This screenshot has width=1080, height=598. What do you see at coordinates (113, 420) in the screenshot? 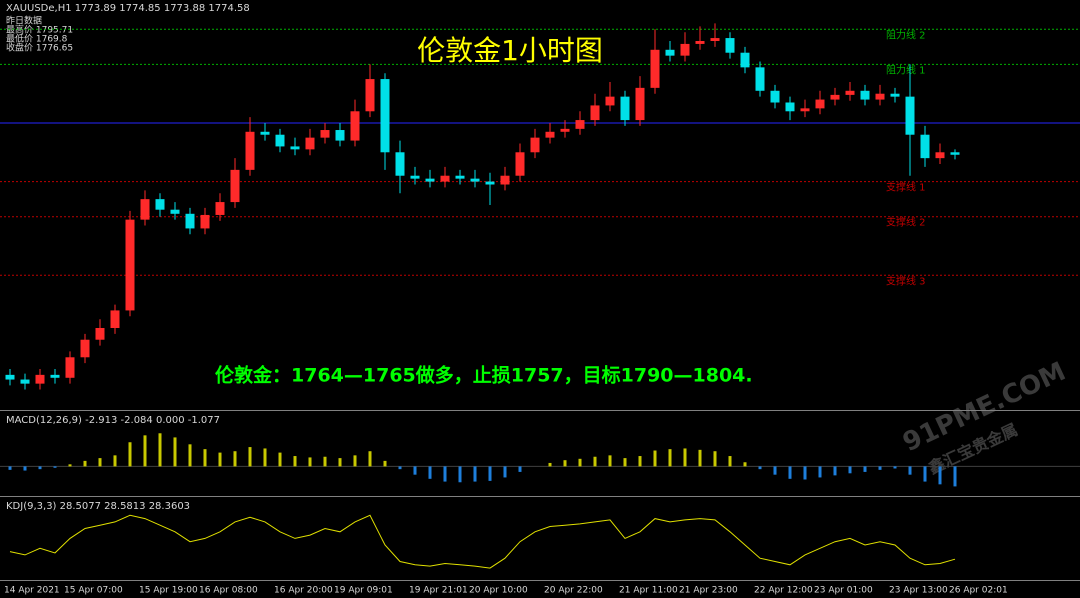
I see `macd-label: MACD(12,26,9) -2.913 -2.084 0.000 -1.077` at bounding box center [113, 420].